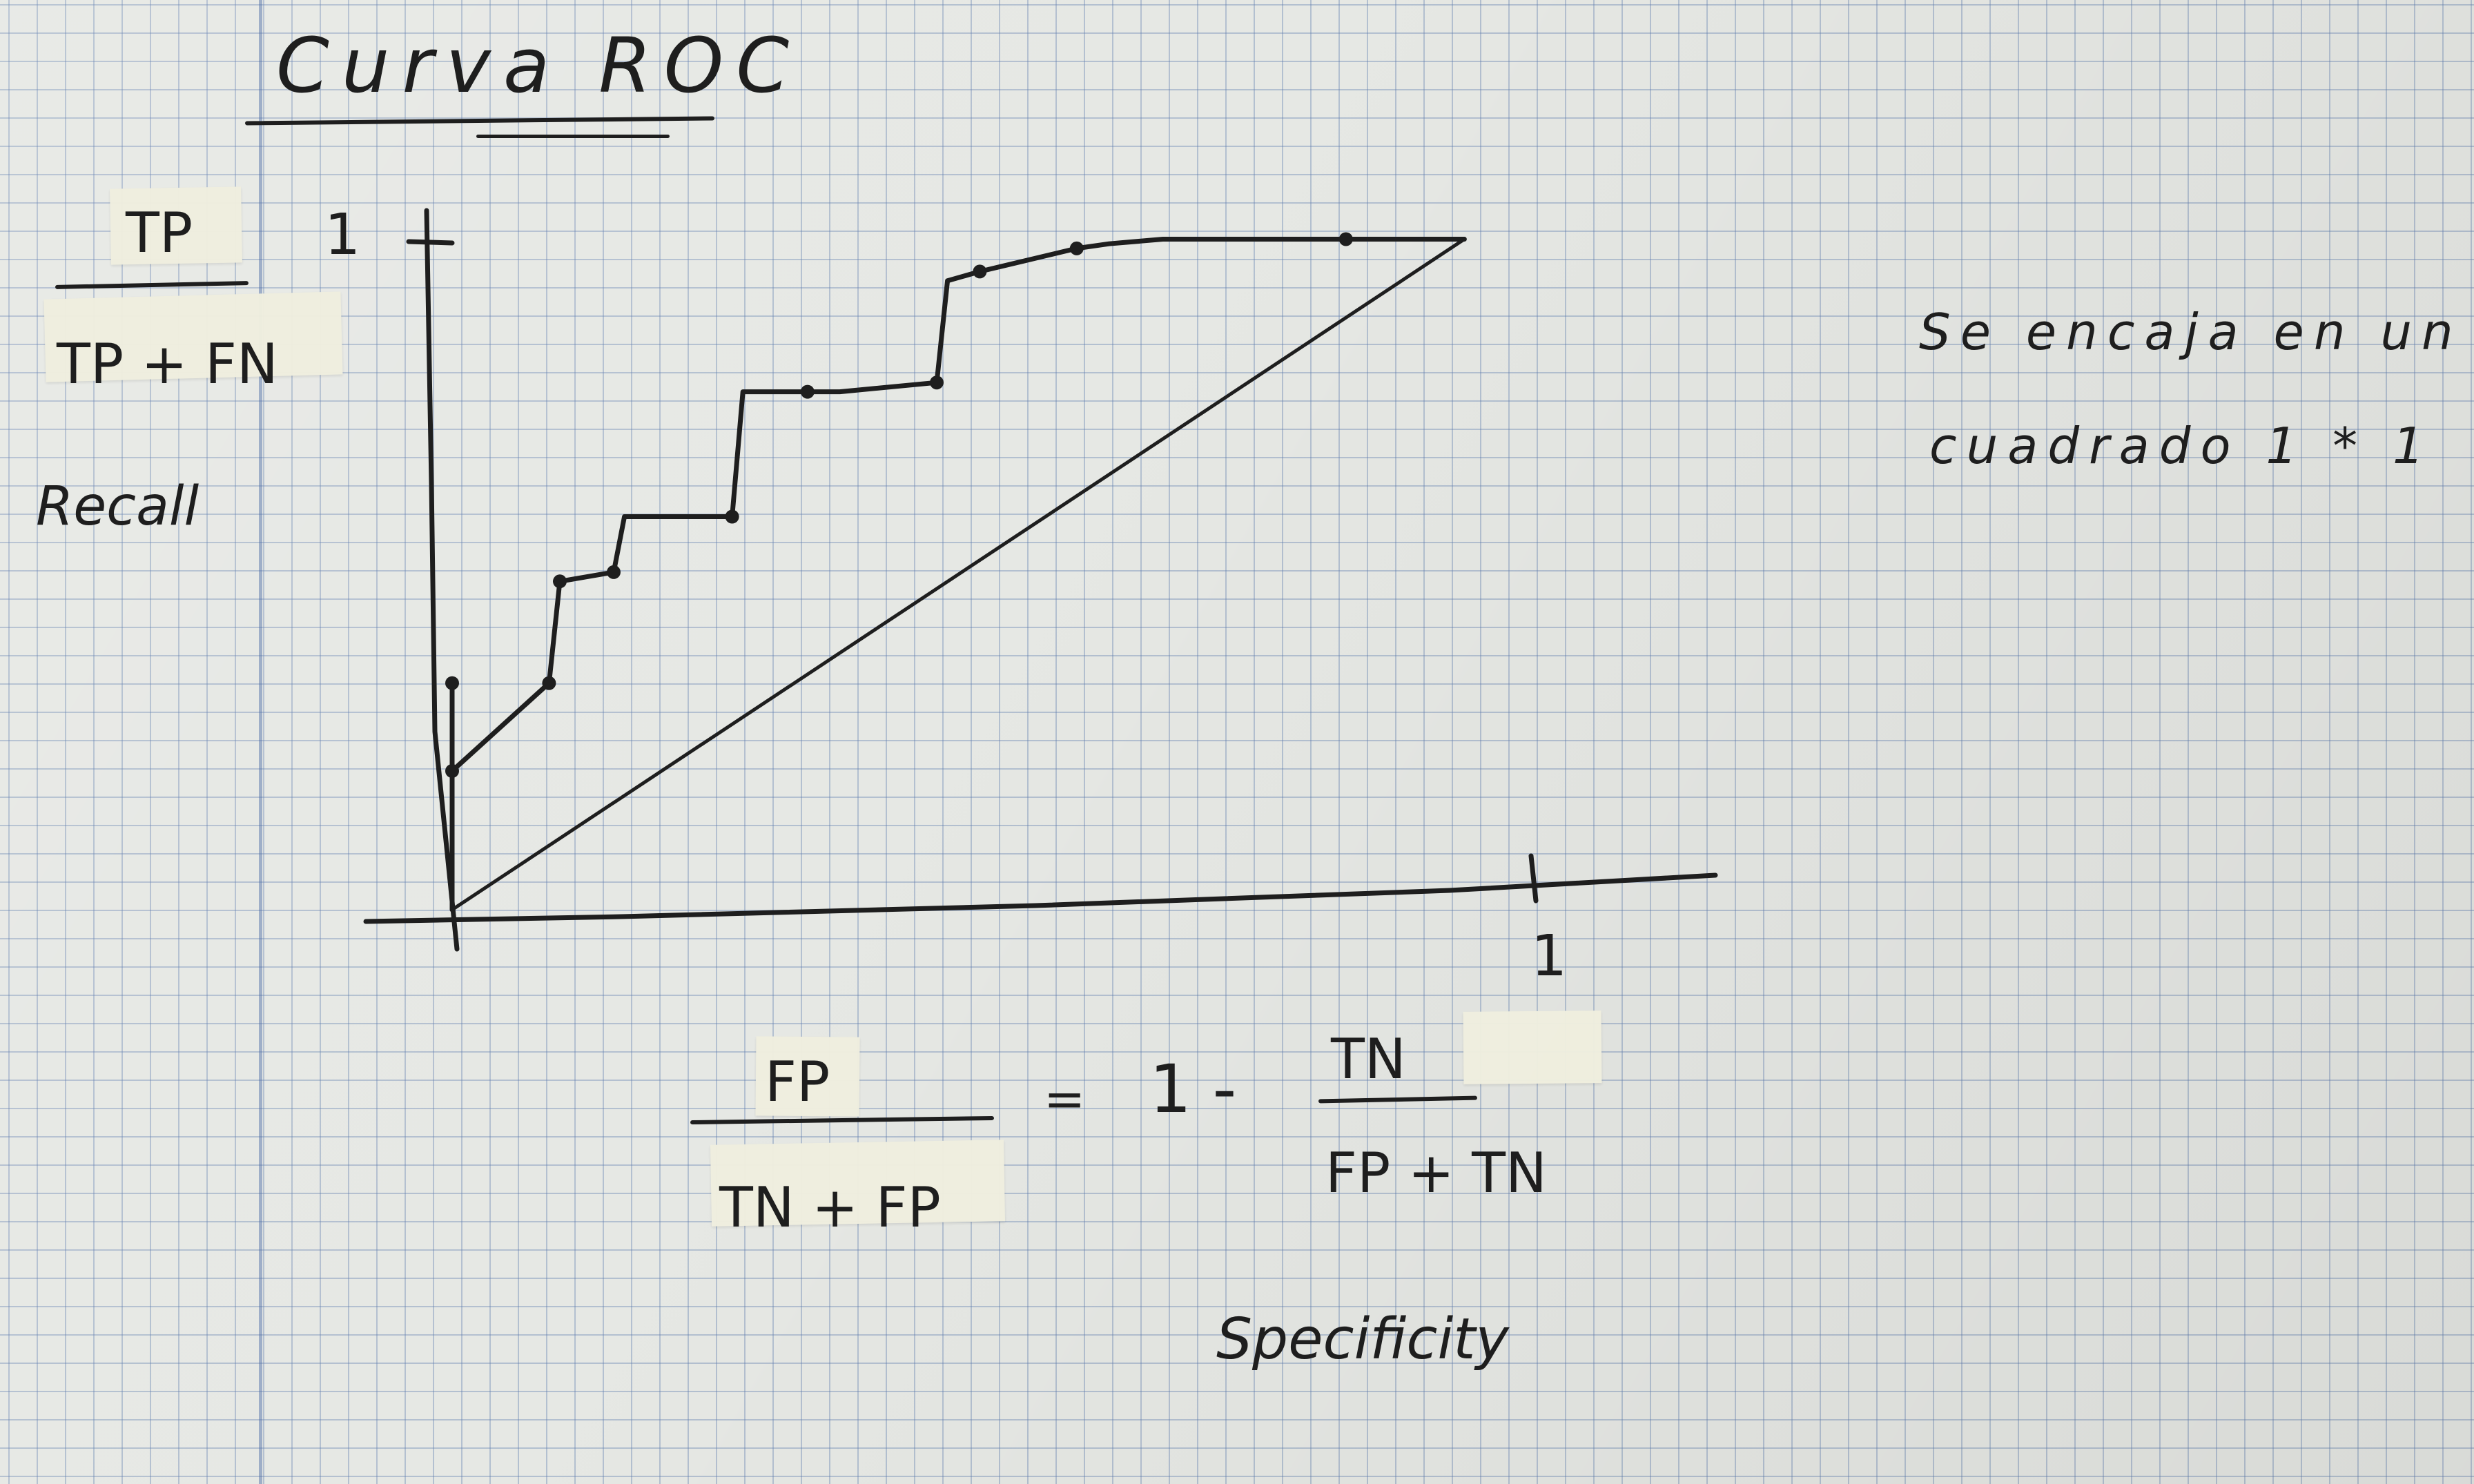  What do you see at coordinates (260, 742) in the screenshot?
I see `notebook-margin-line` at bounding box center [260, 742].